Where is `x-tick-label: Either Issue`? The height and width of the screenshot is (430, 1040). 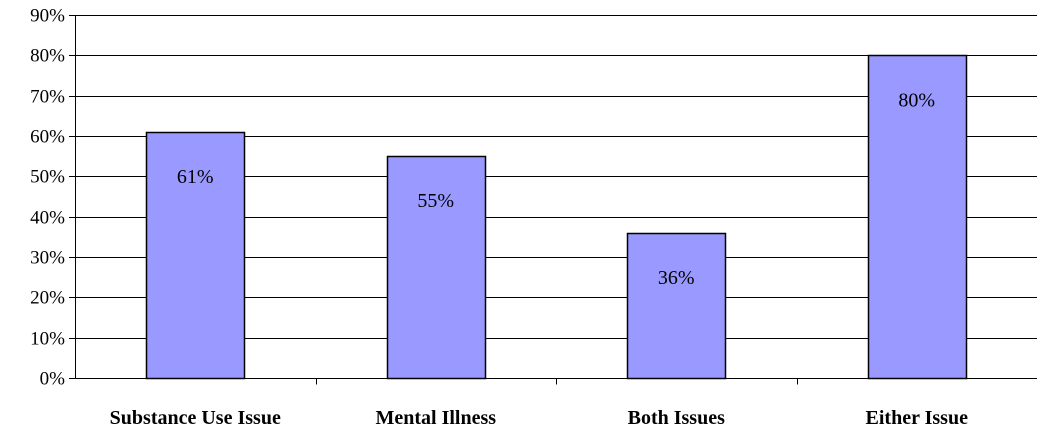 x-tick-label: Either Issue is located at coordinates (917, 418).